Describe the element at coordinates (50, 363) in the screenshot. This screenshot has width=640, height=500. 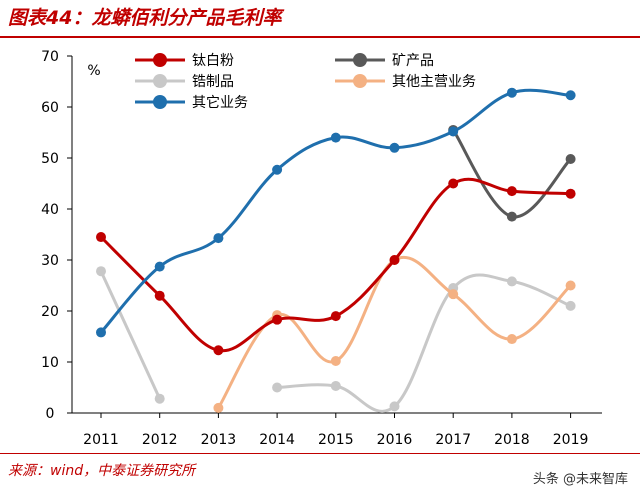
I see `y-tick-label: 10` at that location.